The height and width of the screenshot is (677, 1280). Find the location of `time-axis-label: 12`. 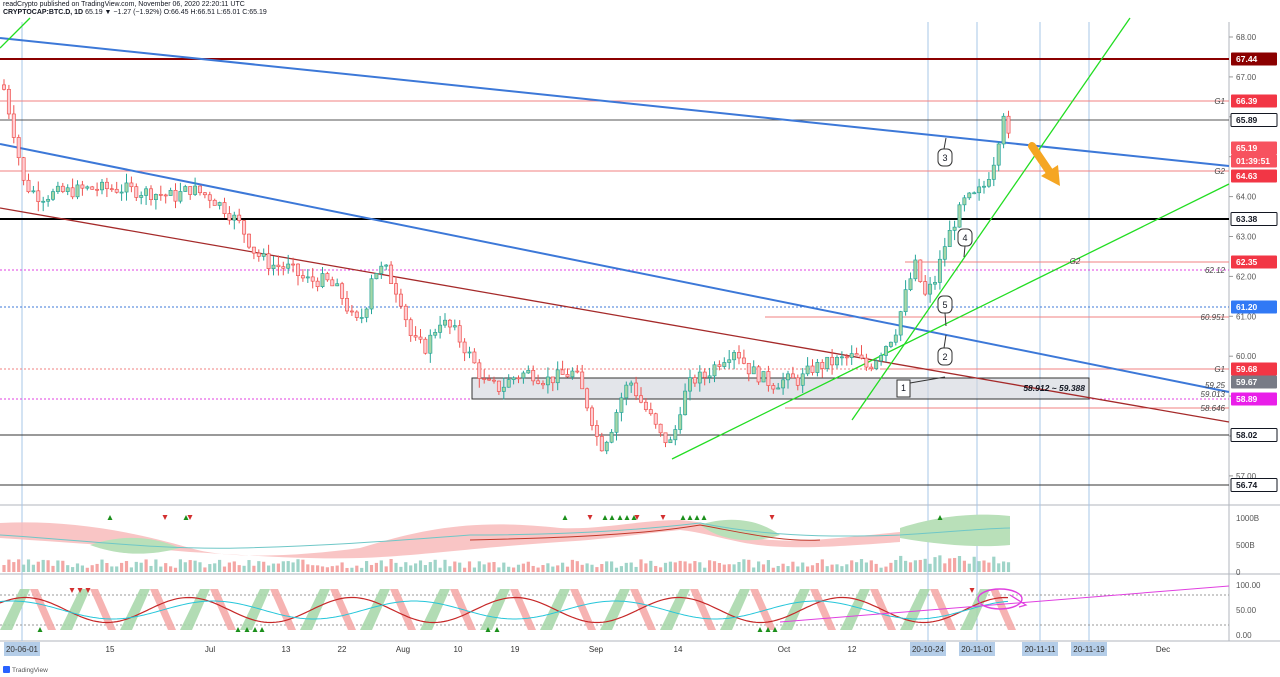

time-axis-label: 12 is located at coordinates (852, 649).